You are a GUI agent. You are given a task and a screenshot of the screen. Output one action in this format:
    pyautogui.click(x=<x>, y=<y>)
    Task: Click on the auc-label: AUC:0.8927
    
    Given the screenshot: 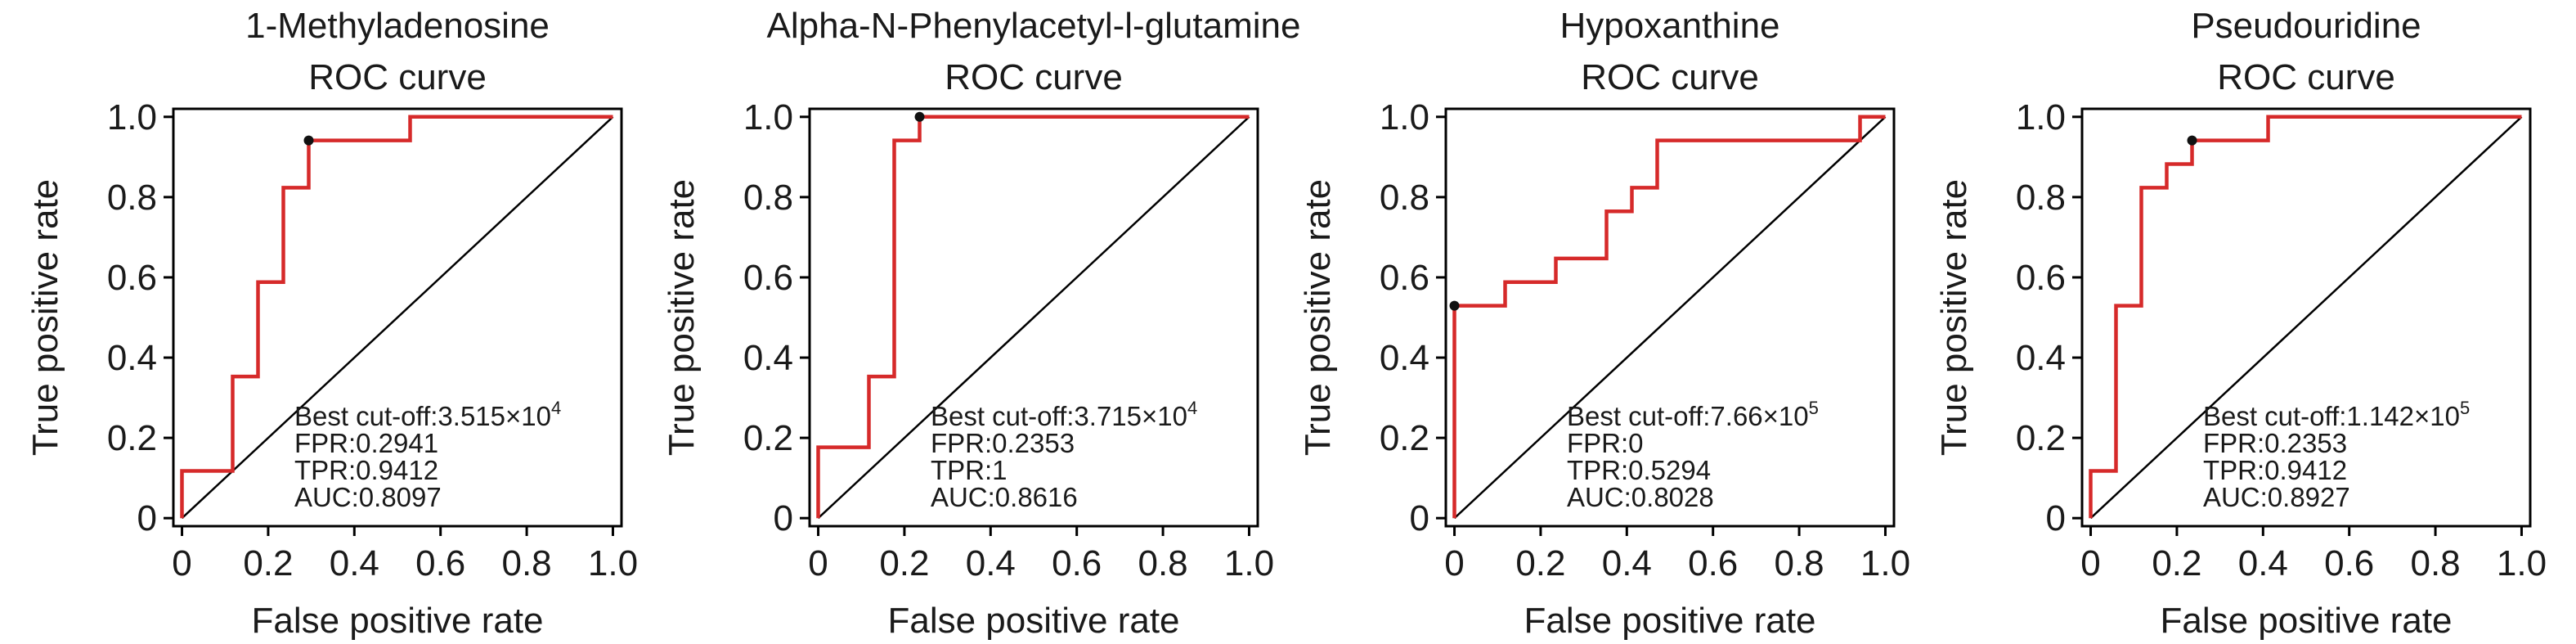 What is the action you would take?
    pyautogui.click(x=2276, y=497)
    